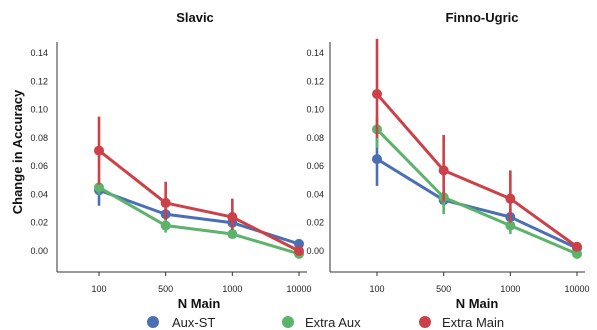  What do you see at coordinates (195, 17) in the screenshot?
I see `chart-title: Slavic` at bounding box center [195, 17].